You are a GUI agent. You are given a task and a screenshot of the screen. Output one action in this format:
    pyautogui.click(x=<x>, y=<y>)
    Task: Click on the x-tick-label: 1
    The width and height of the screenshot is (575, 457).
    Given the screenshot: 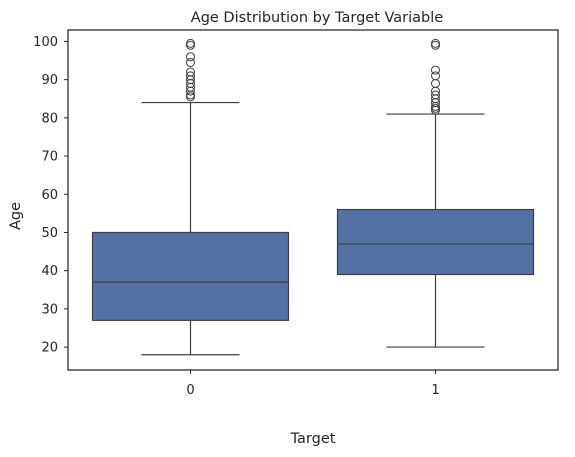 What is the action you would take?
    pyautogui.click(x=435, y=390)
    